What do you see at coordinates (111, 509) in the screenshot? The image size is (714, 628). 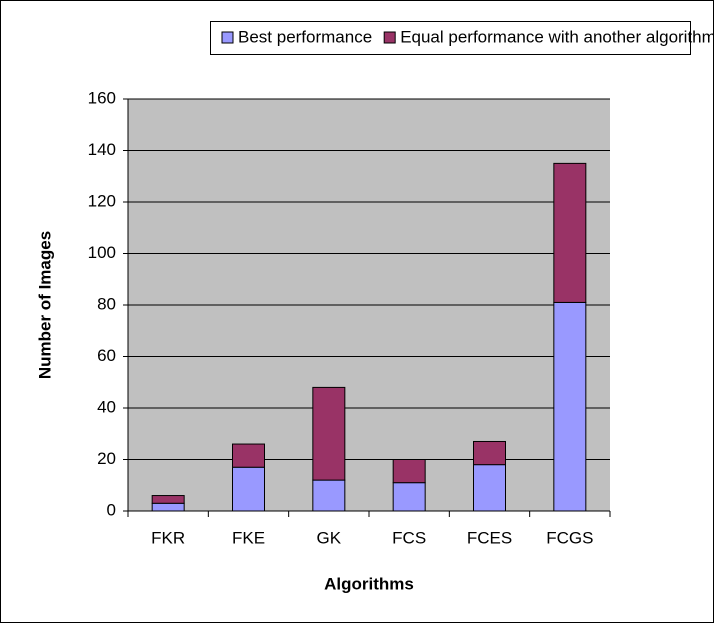 I see `y-tick-label: 0` at bounding box center [111, 509].